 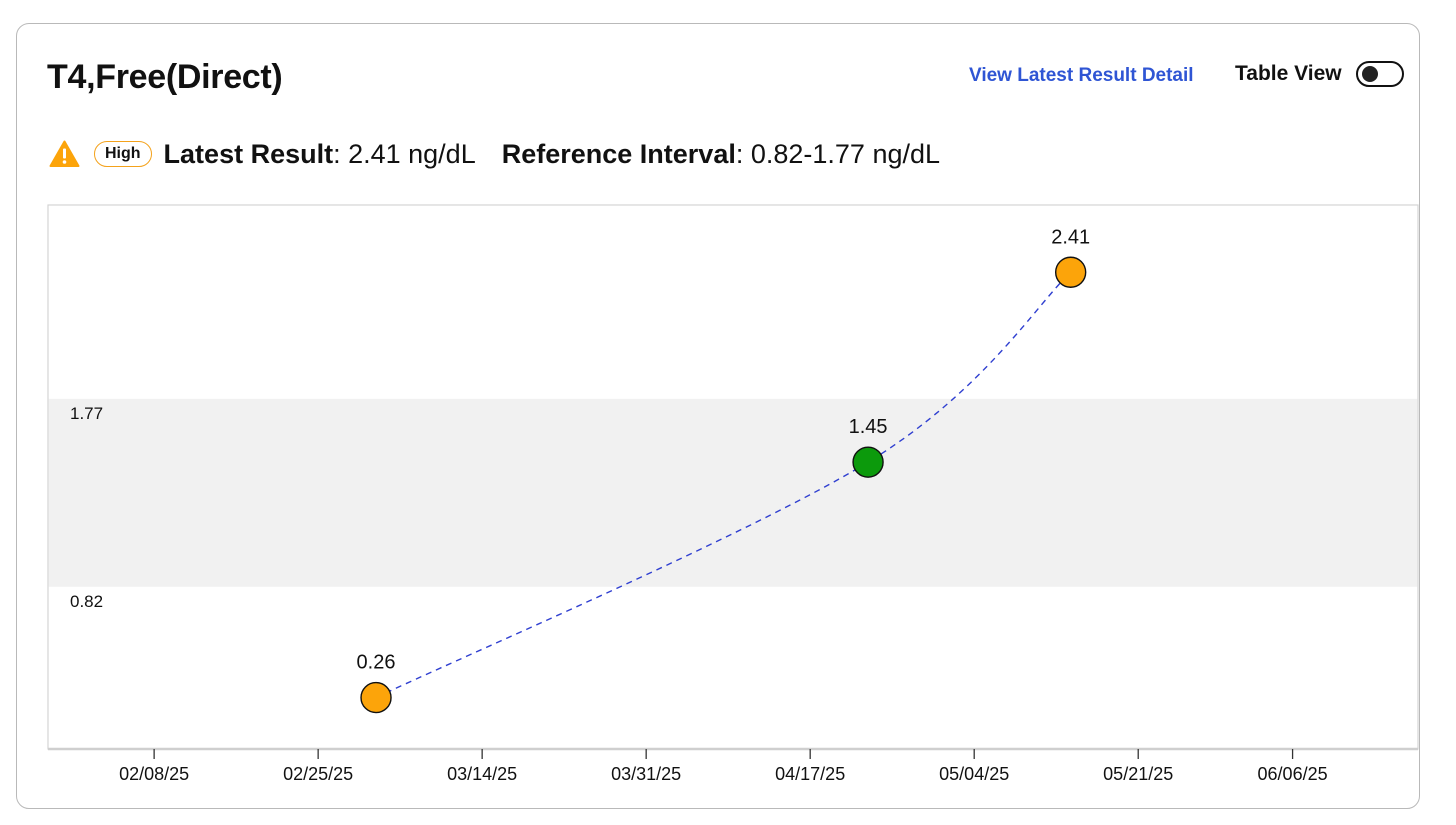 What do you see at coordinates (1369, 74) in the screenshot?
I see `toggle-knob` at bounding box center [1369, 74].